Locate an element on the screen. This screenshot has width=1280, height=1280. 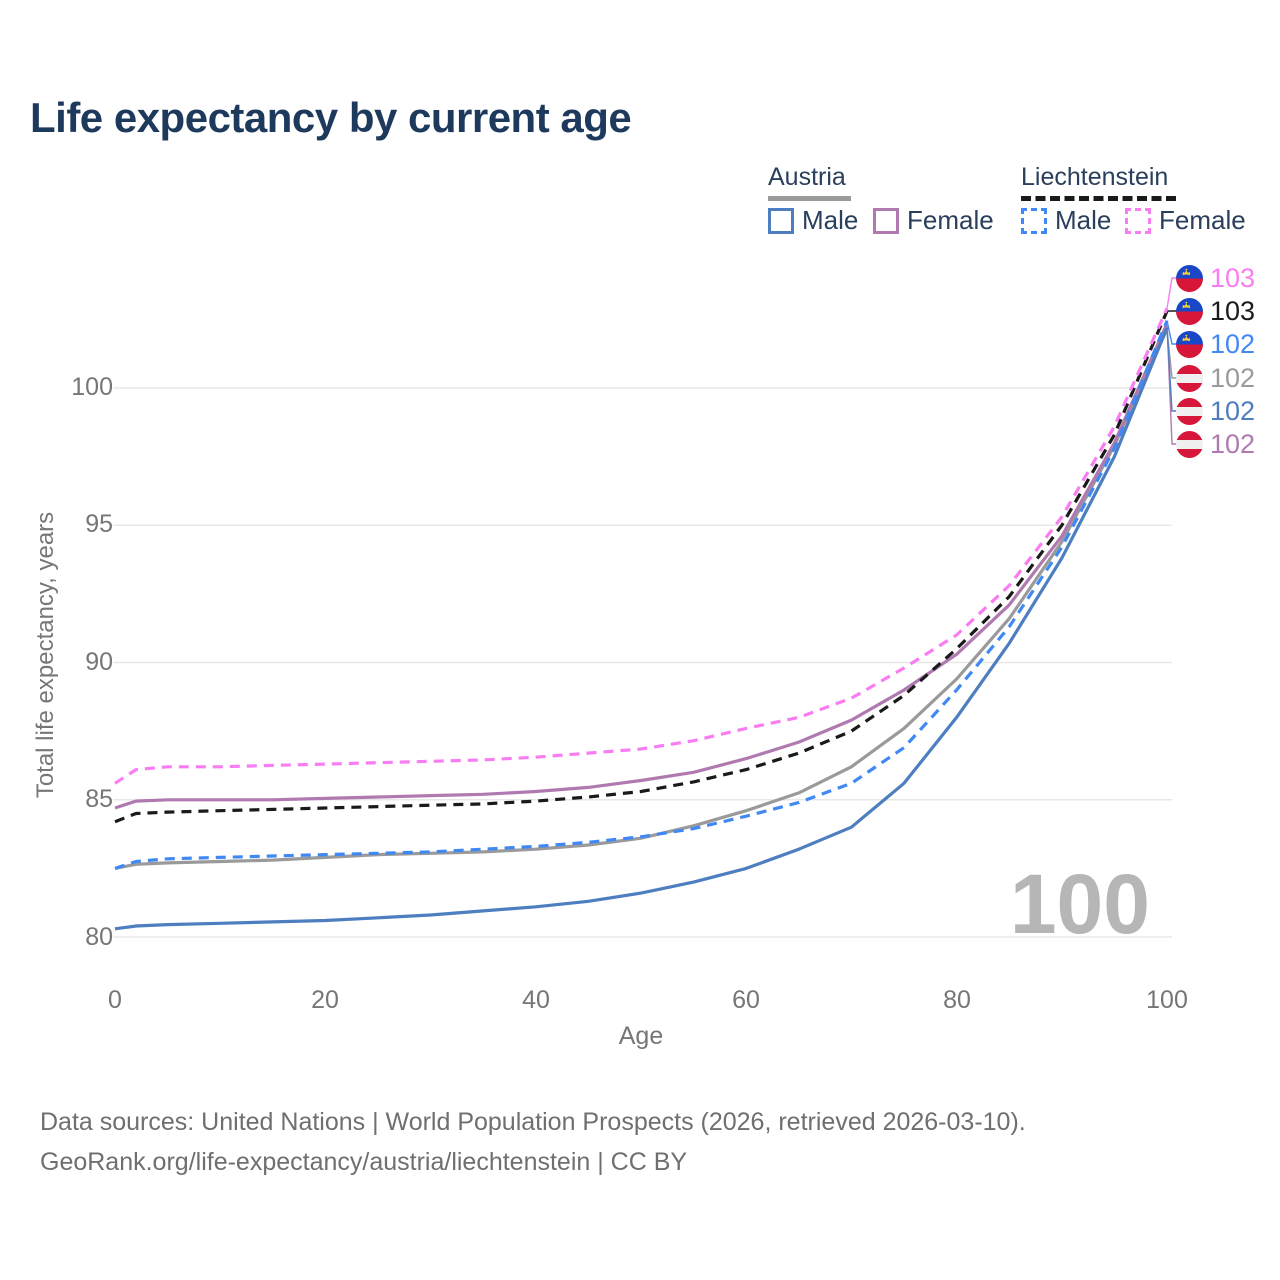
x-tick-100: 100 is located at coordinates (1167, 1000).